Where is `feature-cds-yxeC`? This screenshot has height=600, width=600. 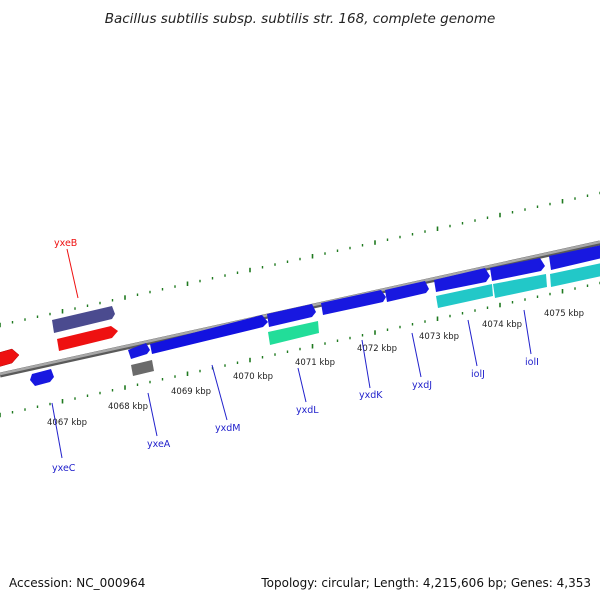
feature-cds-yxeC is located at coordinates (42, 377).